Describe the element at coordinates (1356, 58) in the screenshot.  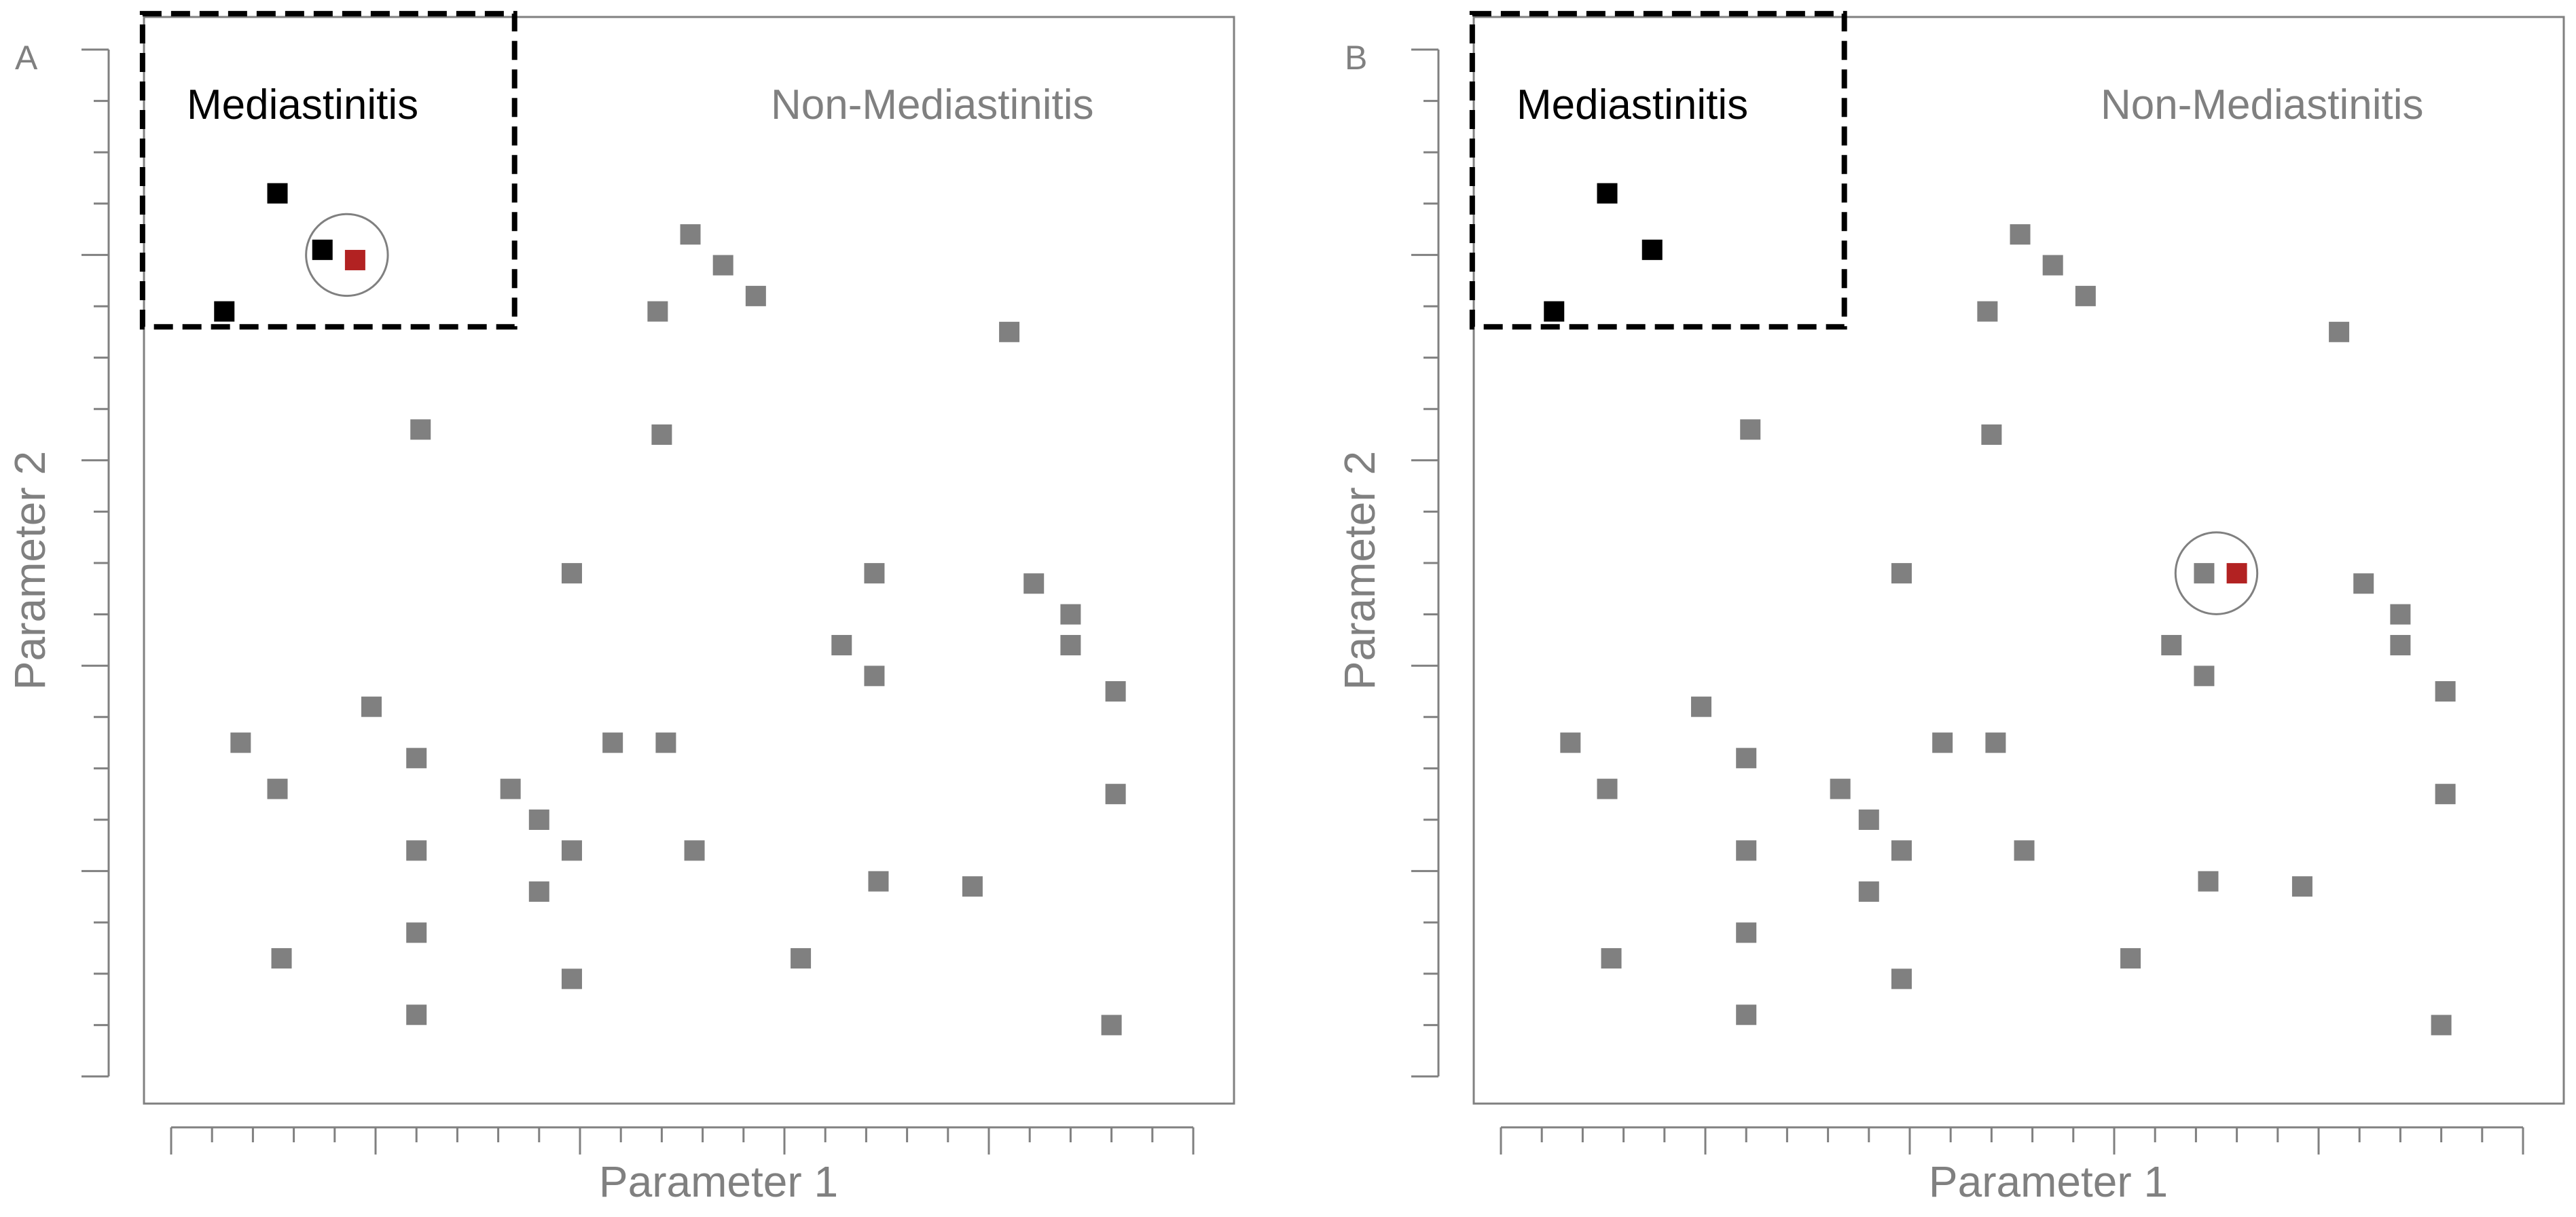
I see `panel-letter: B` at that location.